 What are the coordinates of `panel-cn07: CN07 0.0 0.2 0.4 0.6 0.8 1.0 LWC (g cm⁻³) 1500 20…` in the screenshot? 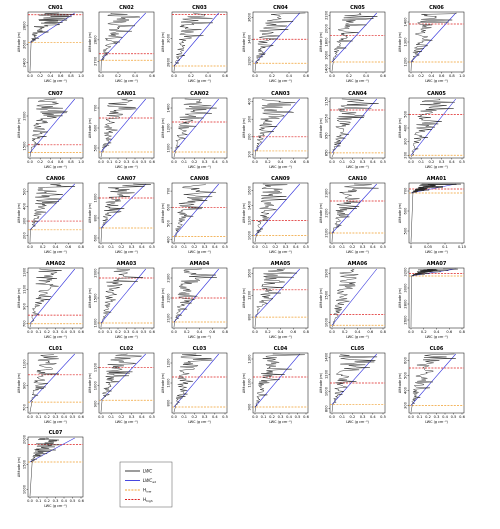 It's located at (51, 130).